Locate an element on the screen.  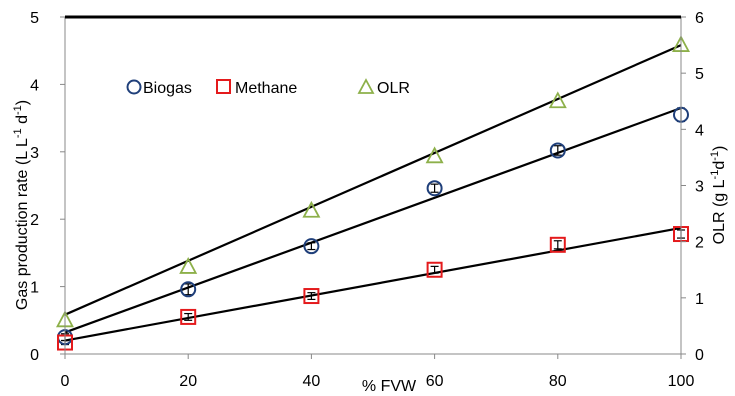
legend-methane-label: Methane is located at coordinates (266, 88).